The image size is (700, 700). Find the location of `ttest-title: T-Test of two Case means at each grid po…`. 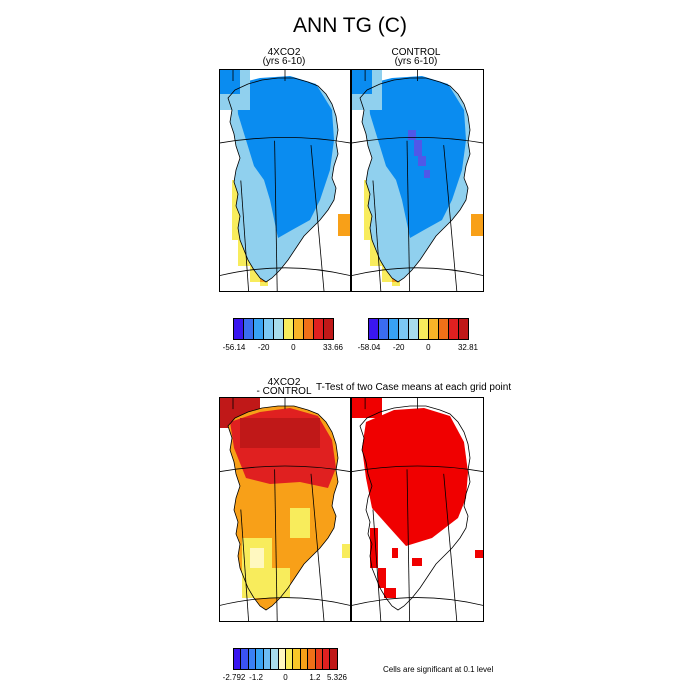

ttest-title: T-Test of two Case means at each grid po… is located at coordinates (414, 387).